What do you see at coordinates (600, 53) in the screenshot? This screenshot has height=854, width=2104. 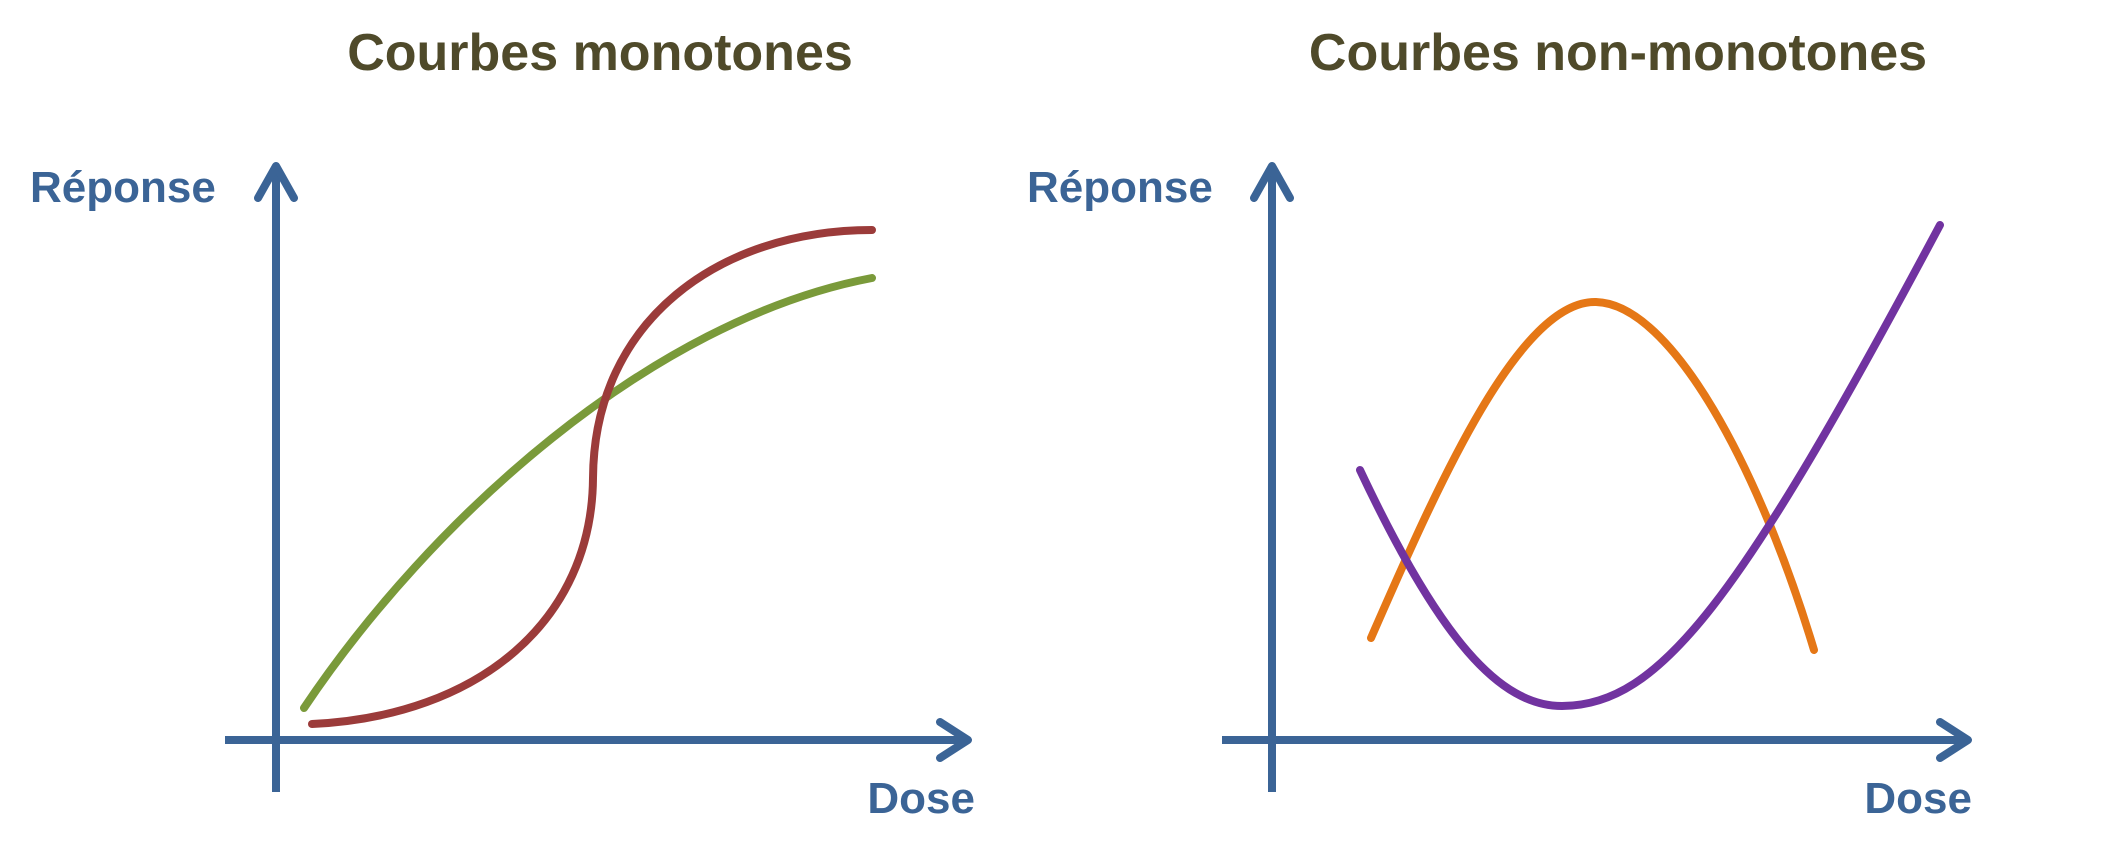 I see `left-panel-title: Courbes monotones` at bounding box center [600, 53].